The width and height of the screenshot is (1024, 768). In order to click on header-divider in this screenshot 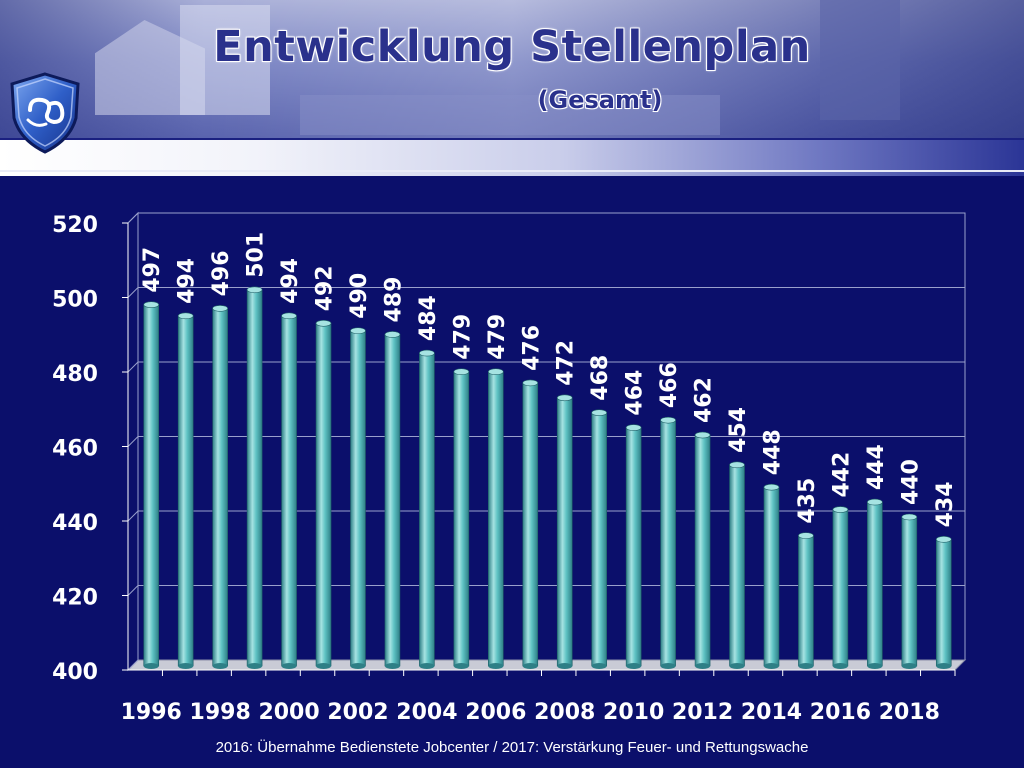, I will do `click(512, 171)`.